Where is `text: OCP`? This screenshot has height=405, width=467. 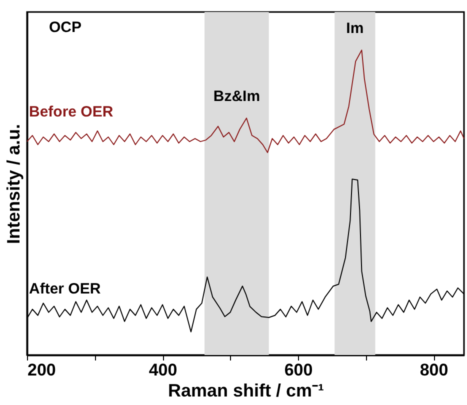
text: OCP is located at coordinates (65, 27).